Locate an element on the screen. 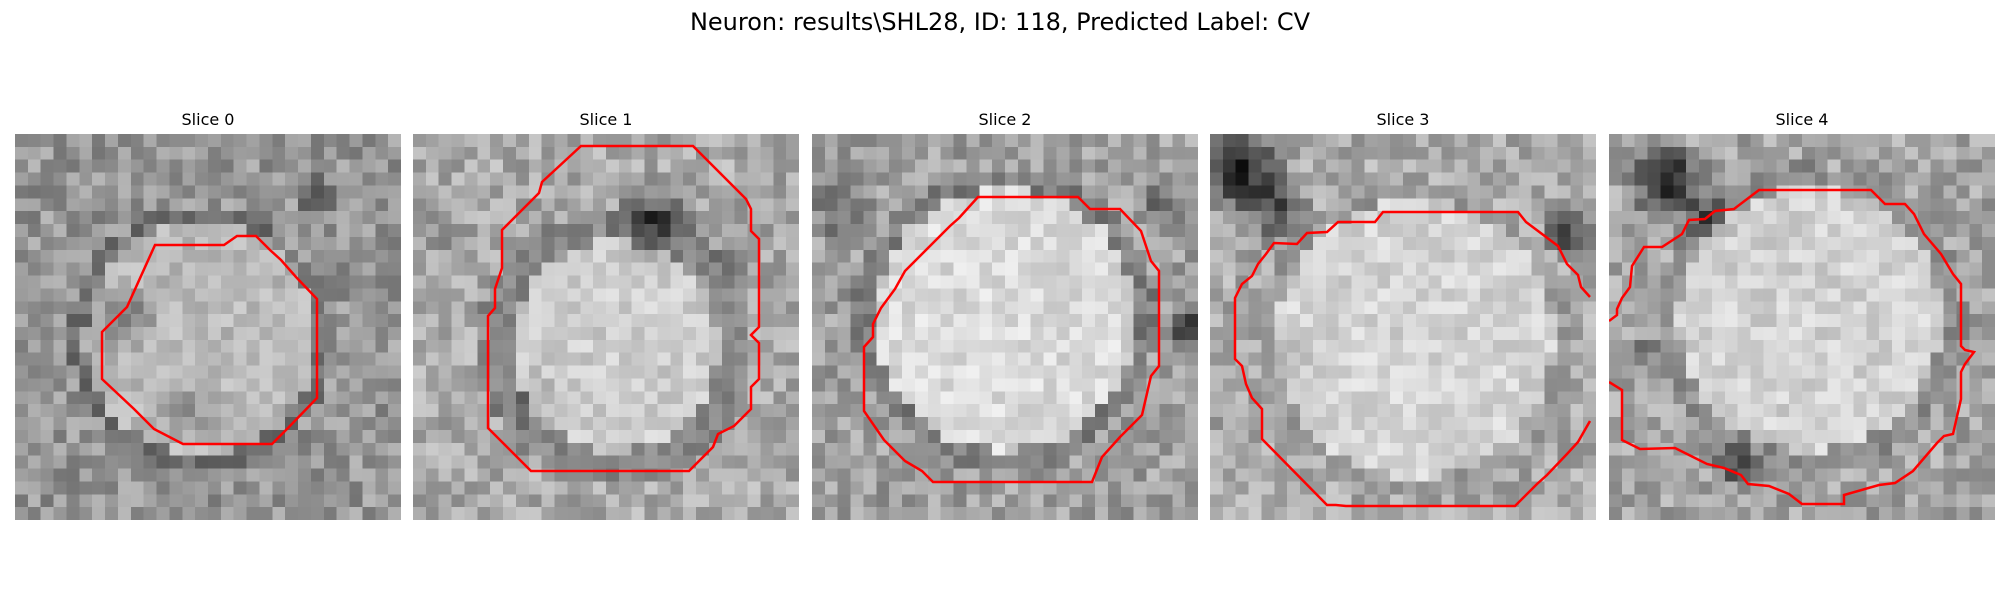  slice-panel: Slice 0 is located at coordinates (208, 314).